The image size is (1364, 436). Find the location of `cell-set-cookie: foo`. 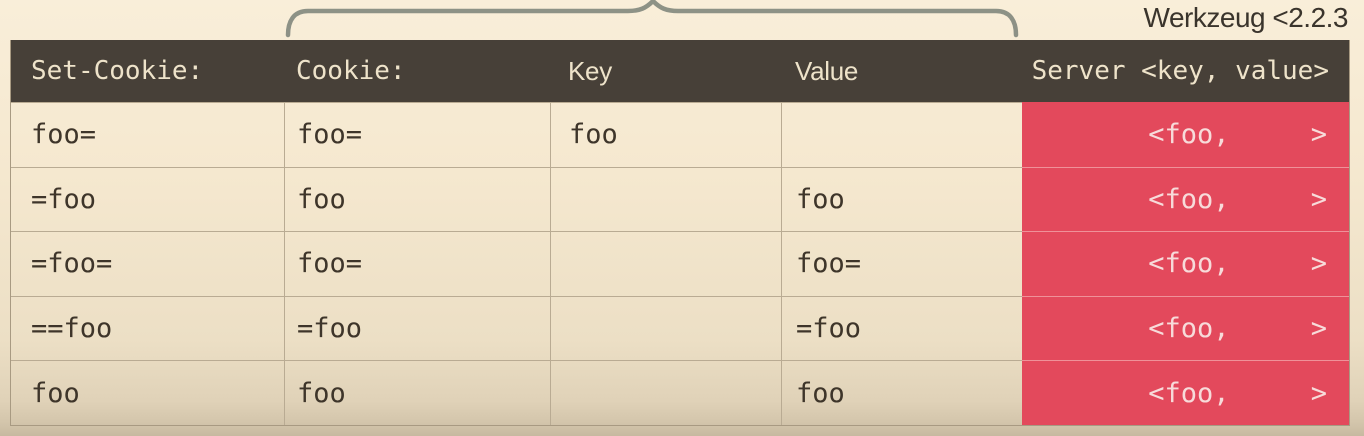

cell-set-cookie: foo is located at coordinates (147, 392).